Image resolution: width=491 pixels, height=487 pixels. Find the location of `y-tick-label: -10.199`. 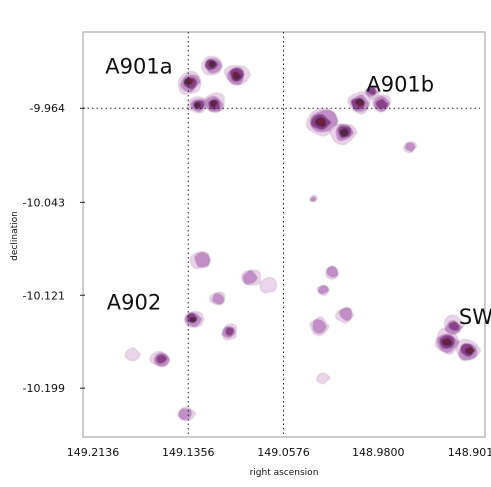

y-tick-label: -10.199 is located at coordinates (44, 388).